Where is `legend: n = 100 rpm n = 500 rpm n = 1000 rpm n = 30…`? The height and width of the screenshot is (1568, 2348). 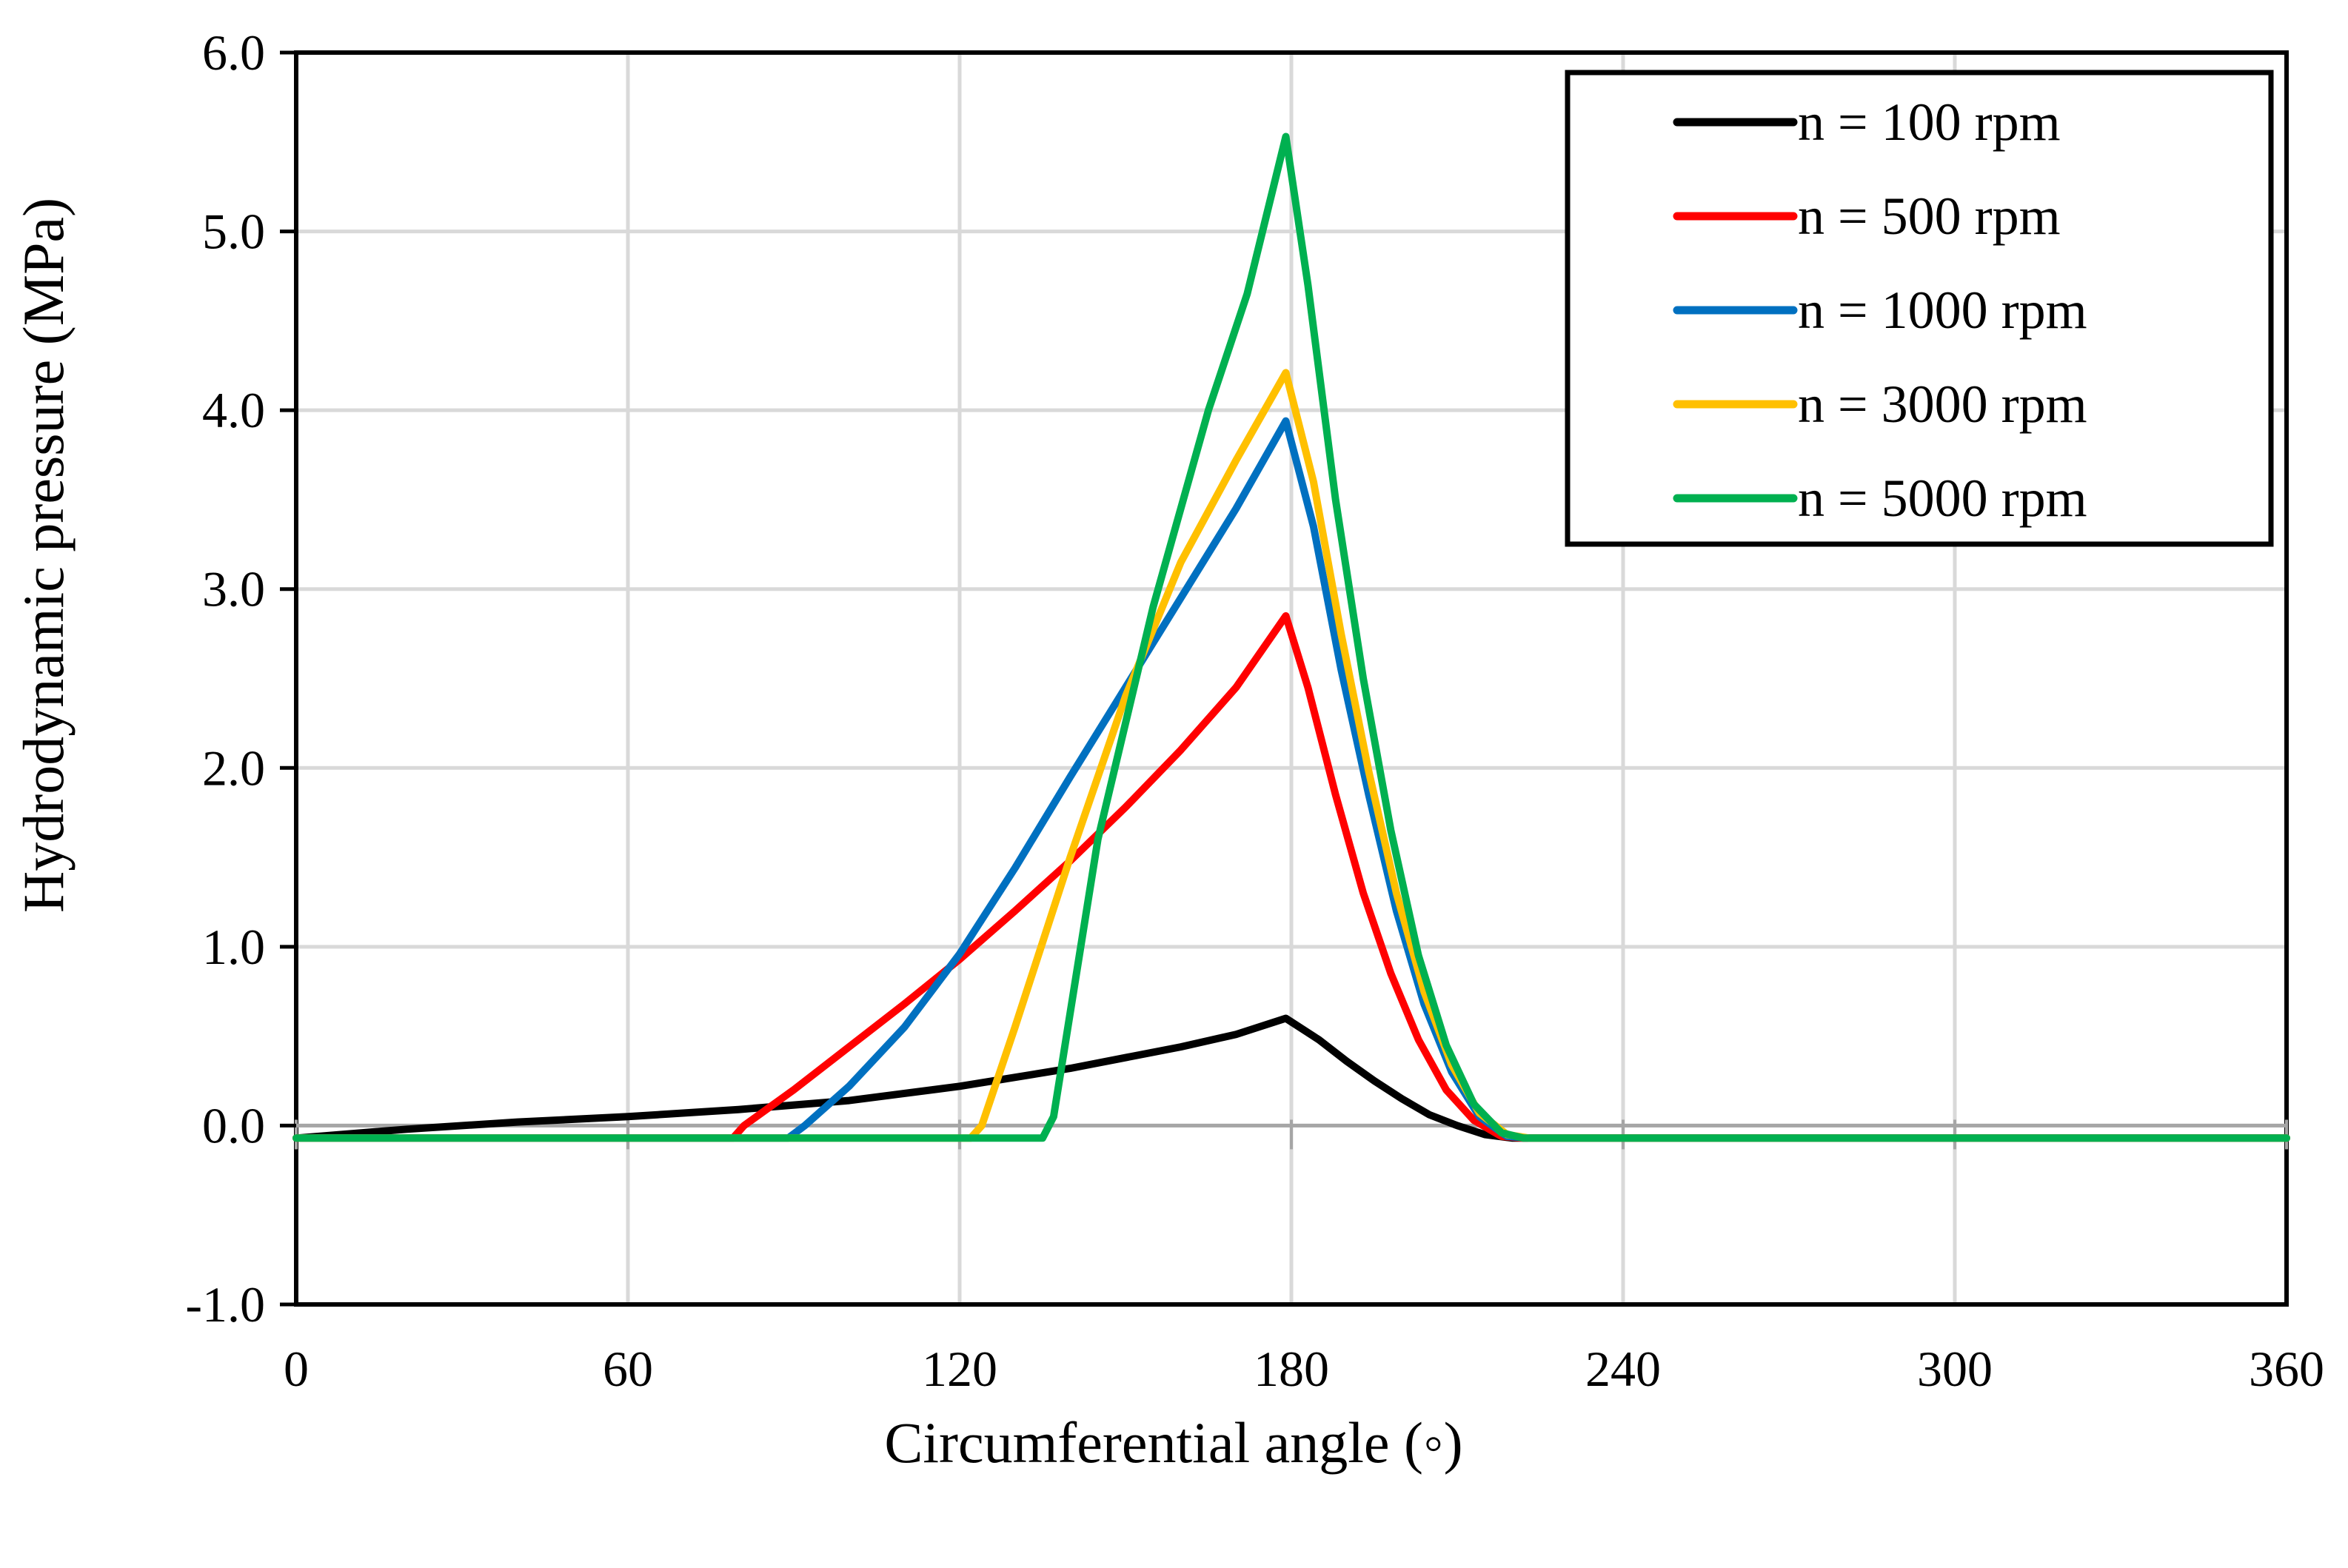
legend: n = 100 rpm n = 500 rpm n = 1000 rpm n = 30… is located at coordinates (1919, 308).